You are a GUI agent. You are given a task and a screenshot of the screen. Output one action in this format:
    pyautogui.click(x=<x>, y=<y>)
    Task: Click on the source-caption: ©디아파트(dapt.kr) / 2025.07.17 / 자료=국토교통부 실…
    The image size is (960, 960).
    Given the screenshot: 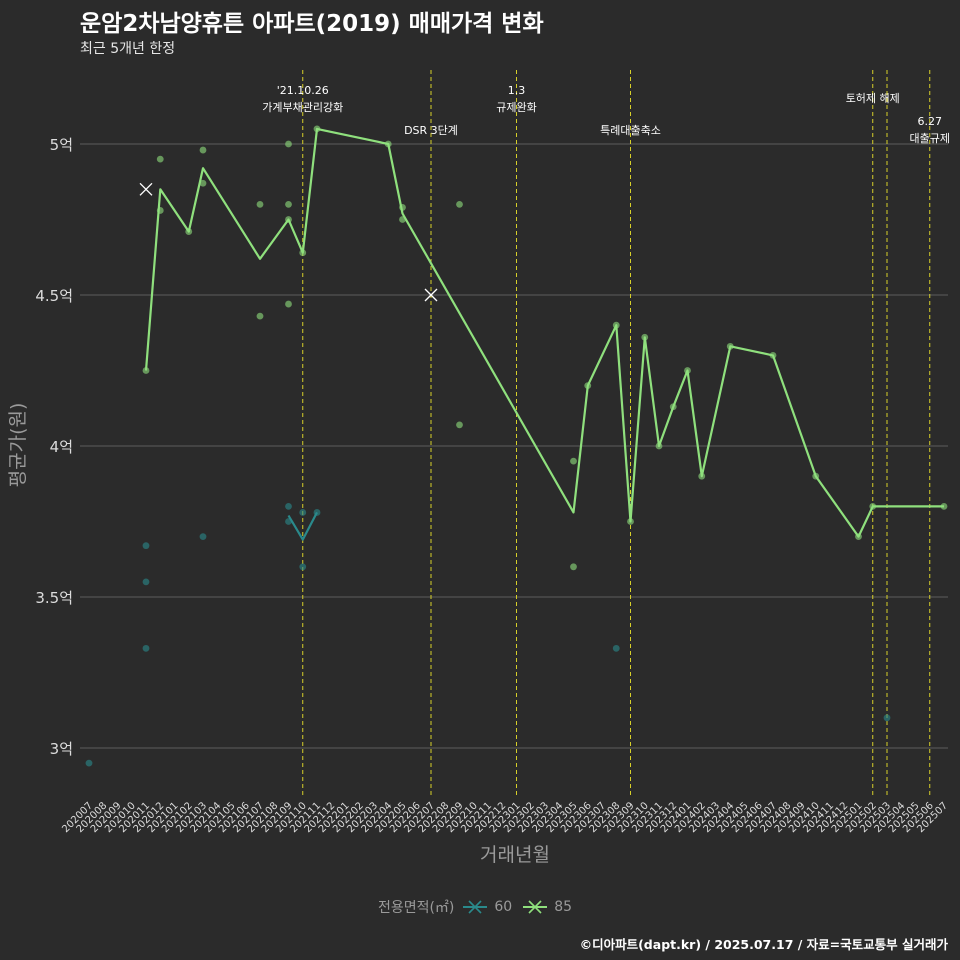 What is the action you would take?
    pyautogui.click(x=763, y=944)
    